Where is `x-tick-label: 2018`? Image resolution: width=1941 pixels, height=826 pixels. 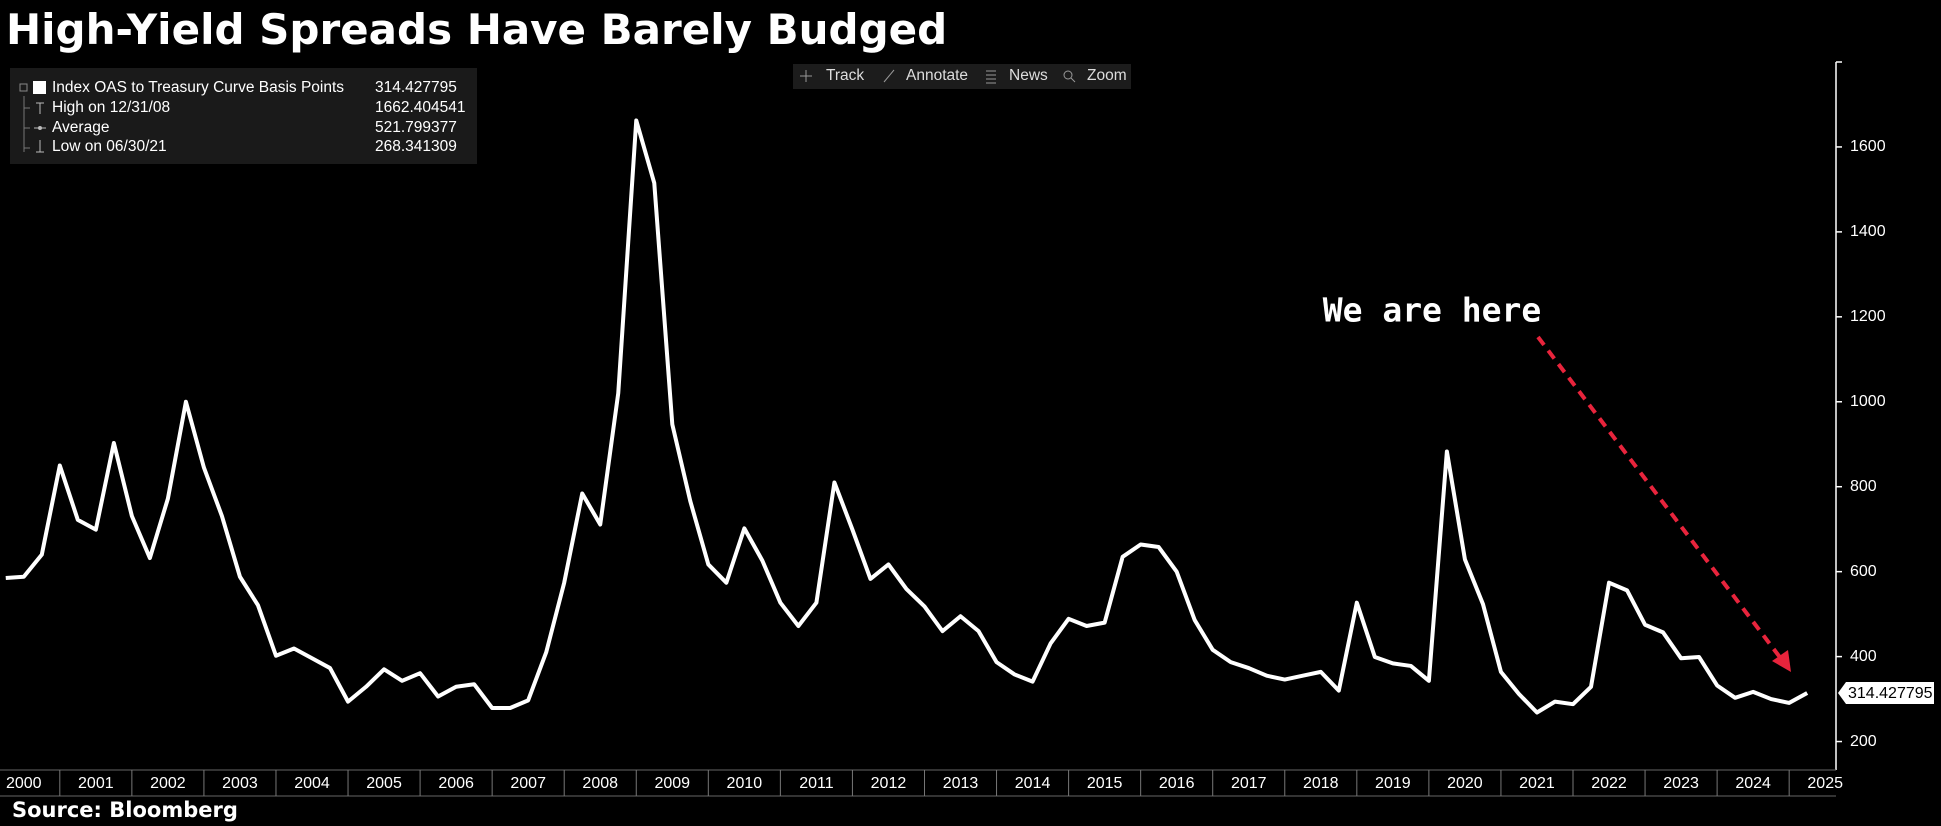 x-tick-label: 2018 is located at coordinates (1321, 783).